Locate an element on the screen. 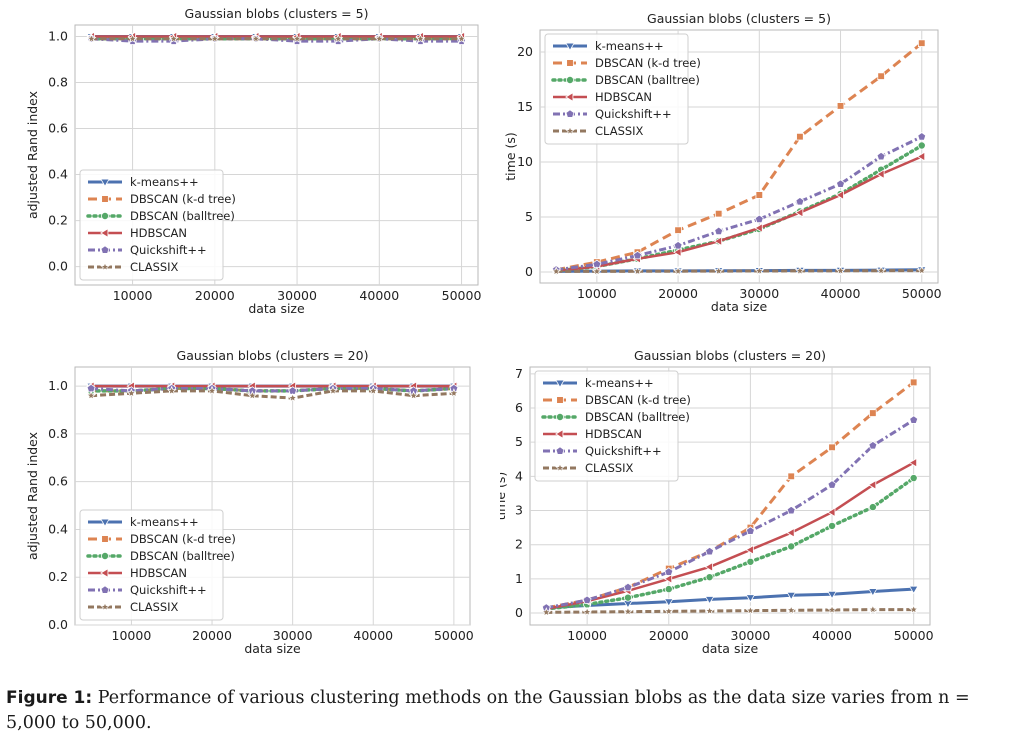  y-tick-label: 0 is located at coordinates (529, 271).